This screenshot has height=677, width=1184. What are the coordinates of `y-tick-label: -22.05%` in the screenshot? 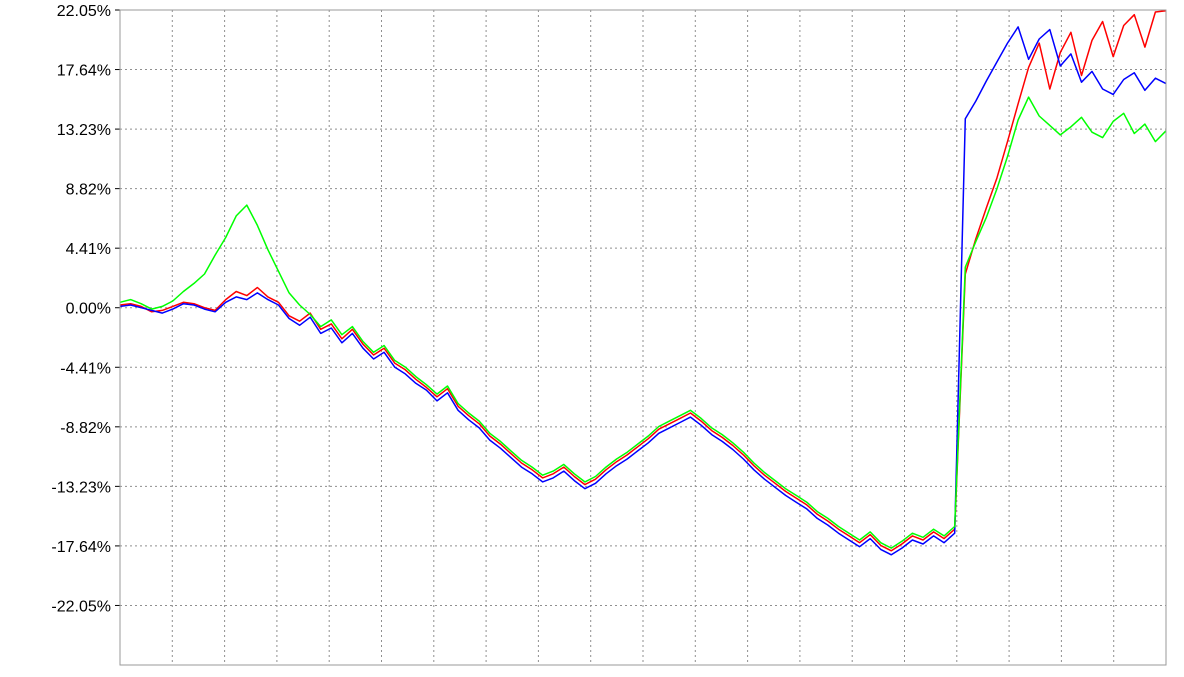 It's located at (81, 606).